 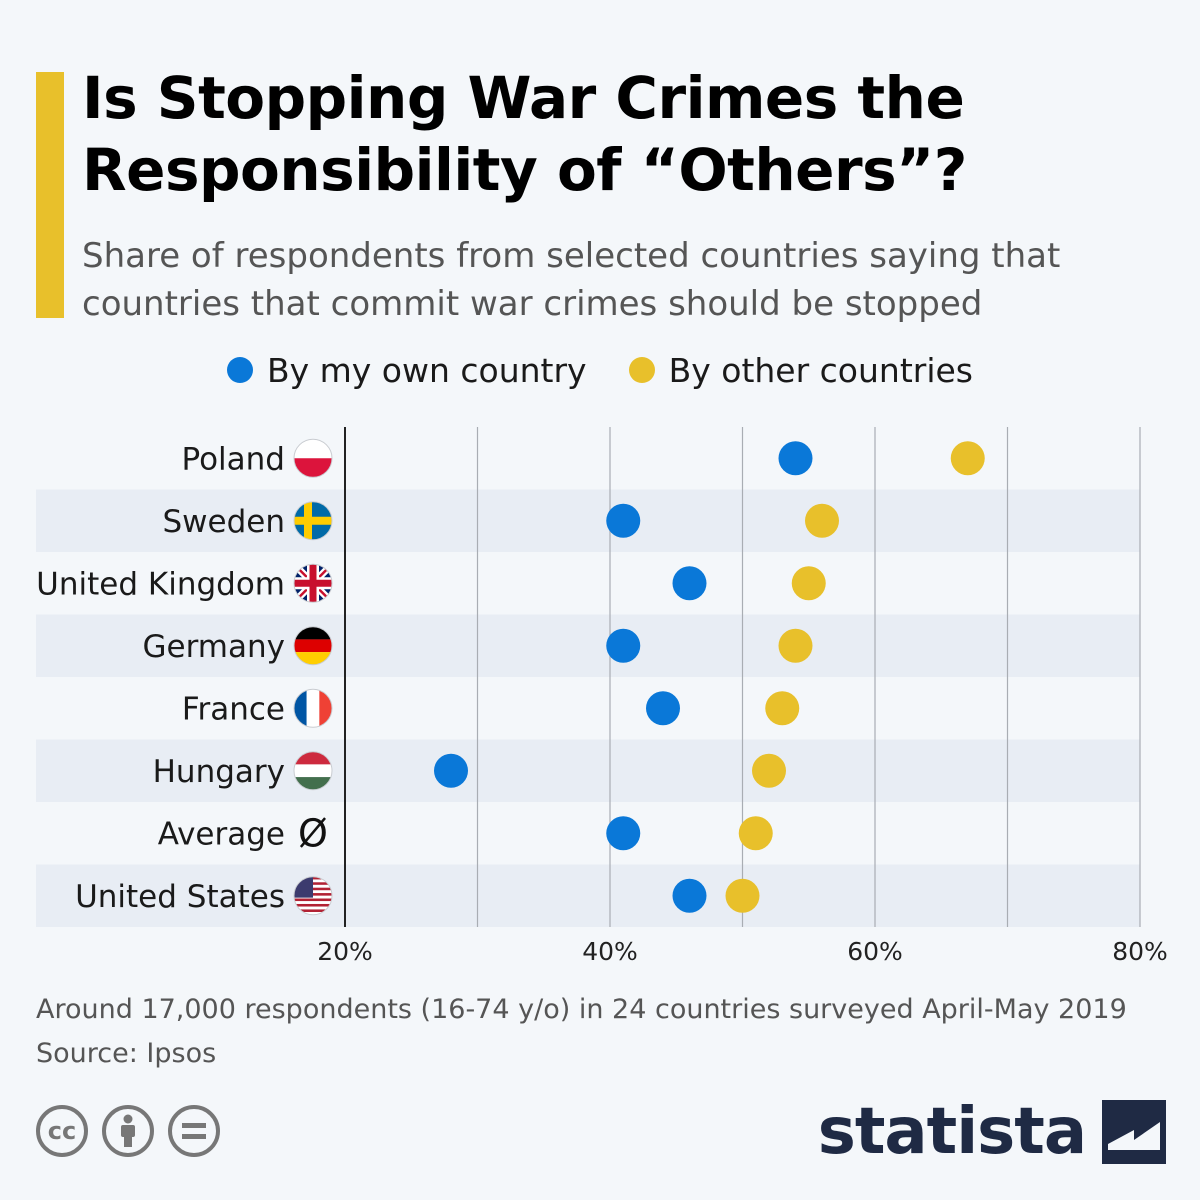 I want to click on attribution-icon, so click(x=128, y=1131).